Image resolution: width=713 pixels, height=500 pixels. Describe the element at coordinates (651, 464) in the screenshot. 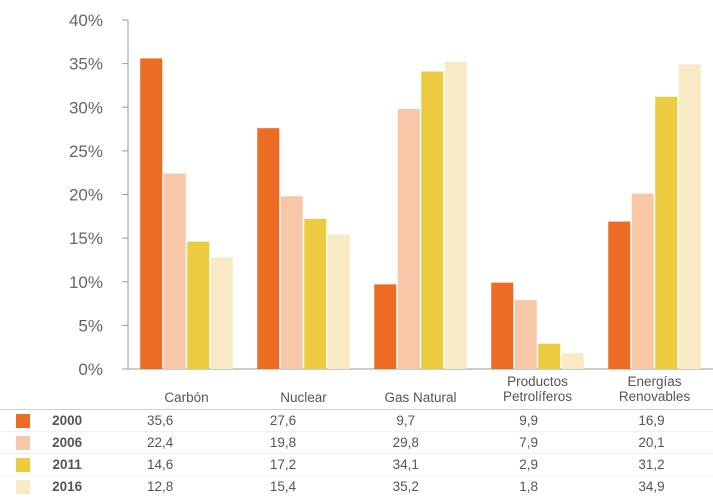

I see `table-cell: 31,2` at that location.